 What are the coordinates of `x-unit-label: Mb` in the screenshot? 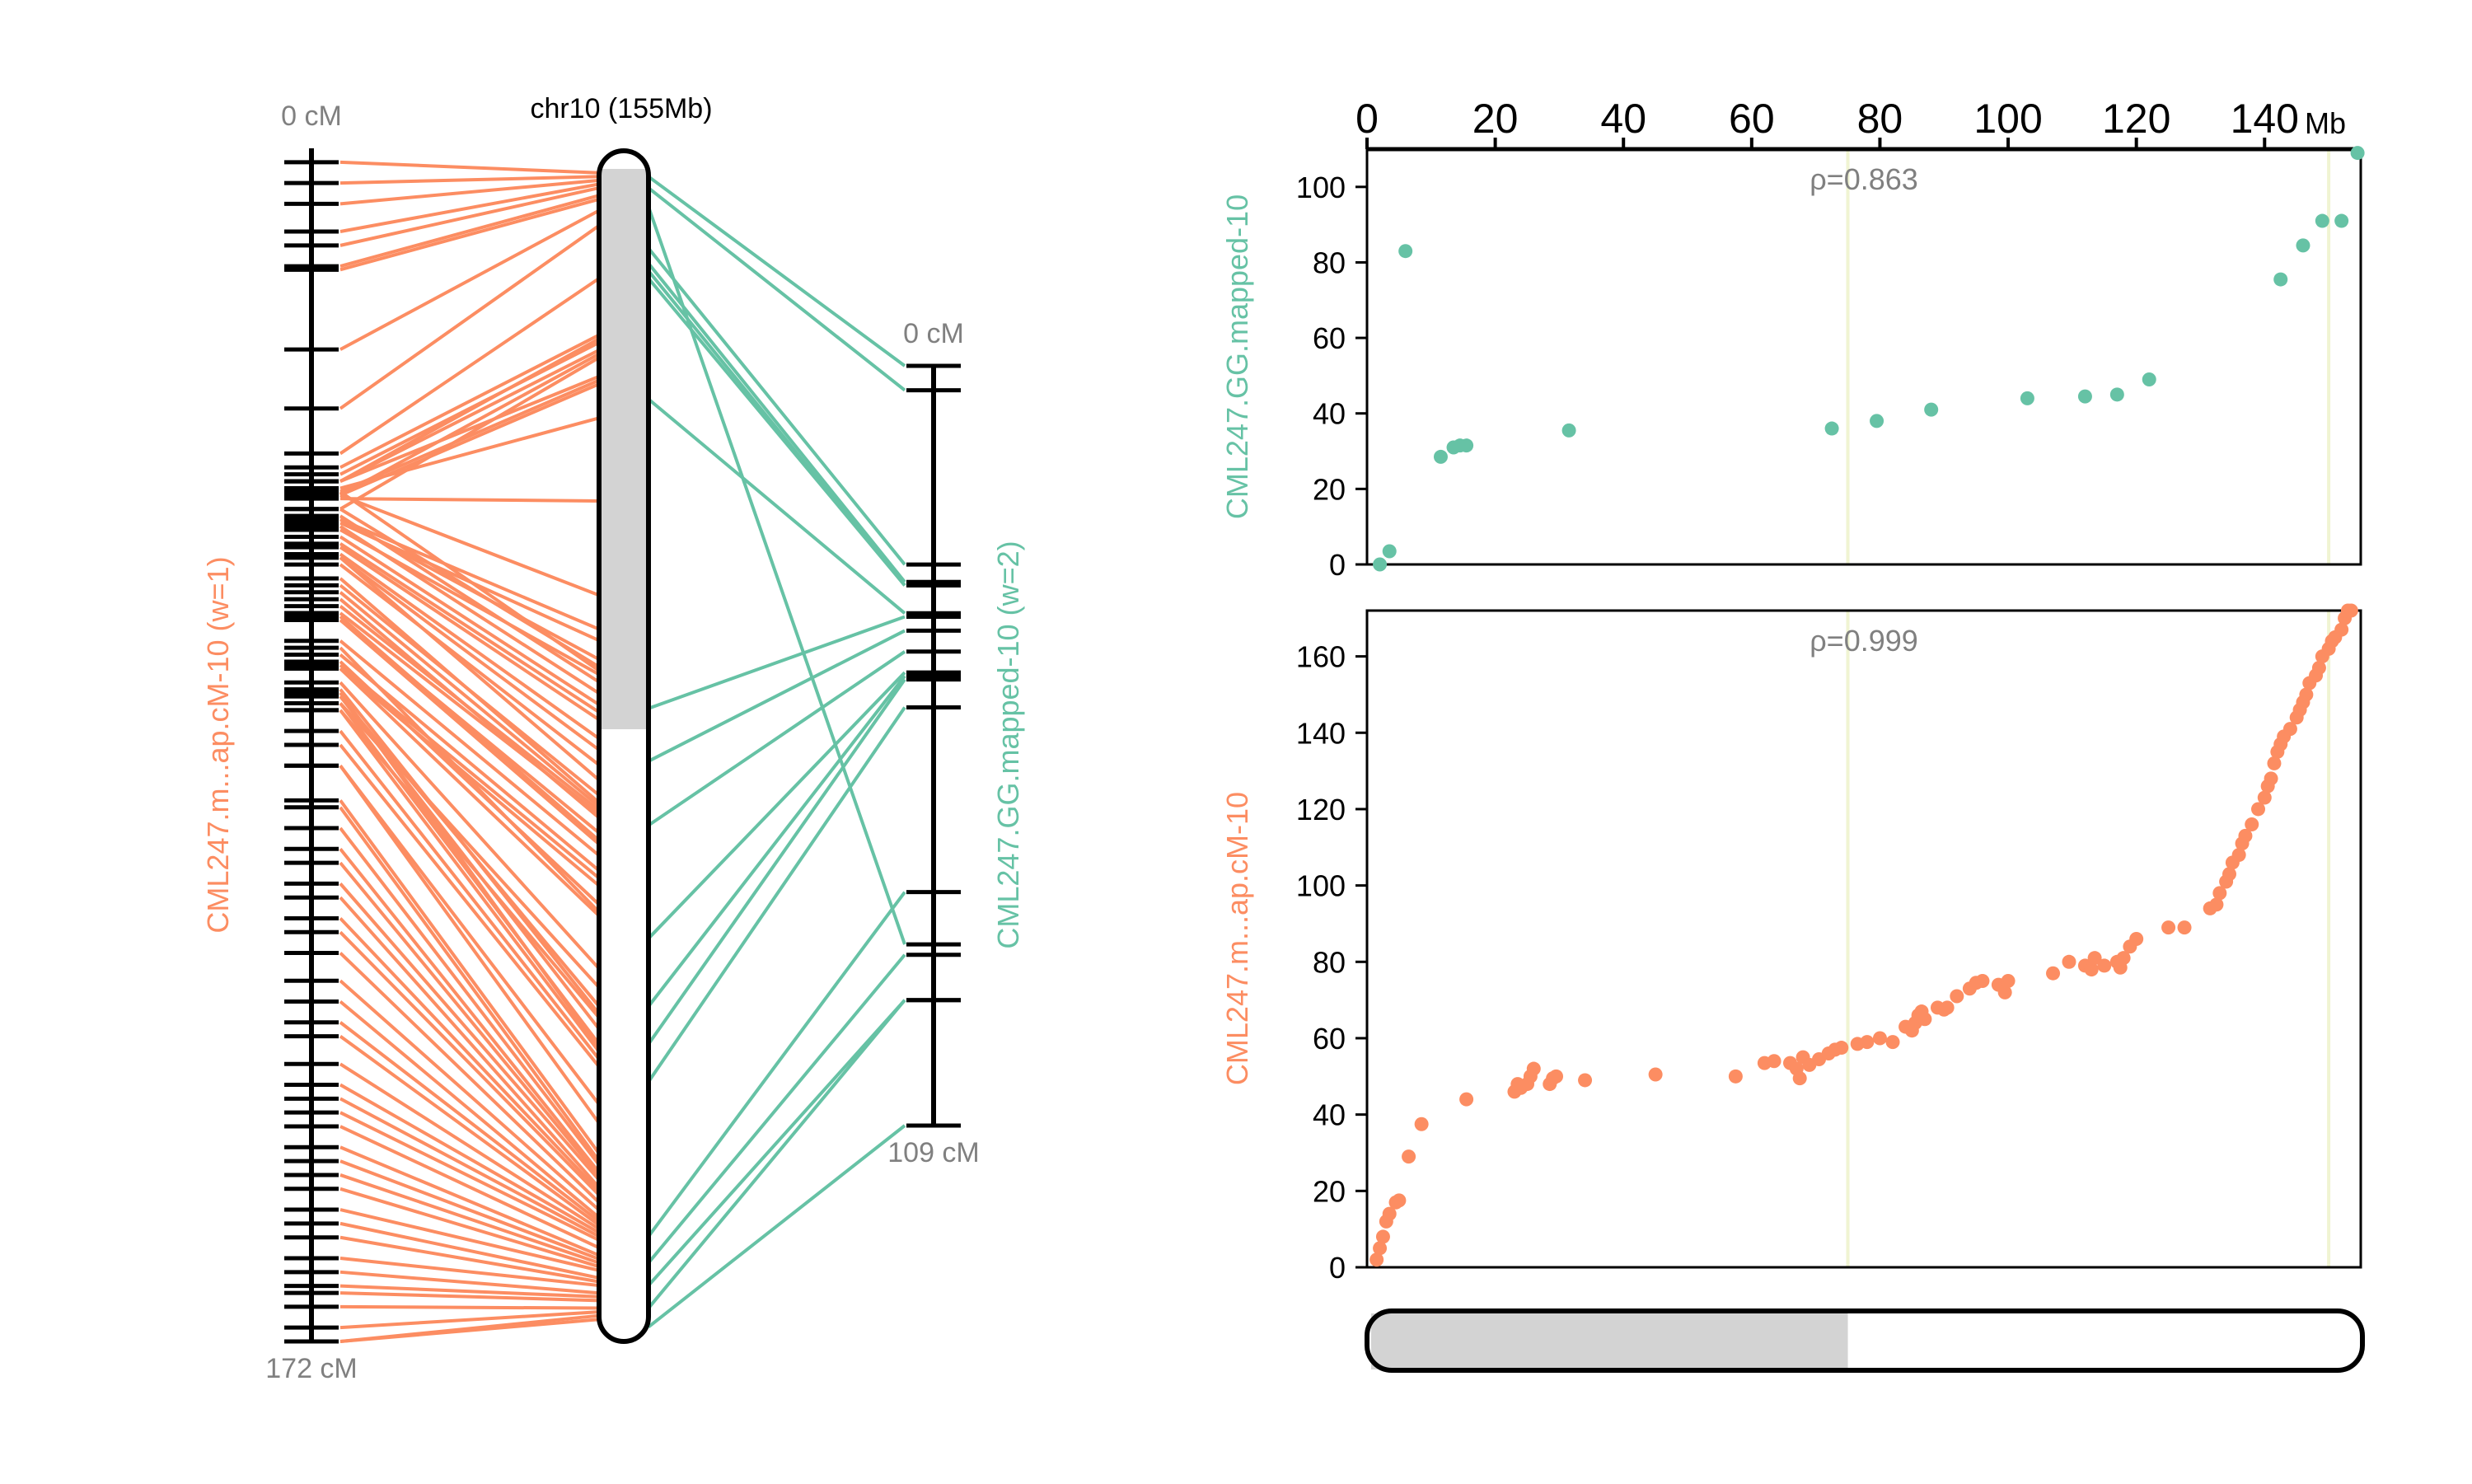 It's located at (2325, 123).